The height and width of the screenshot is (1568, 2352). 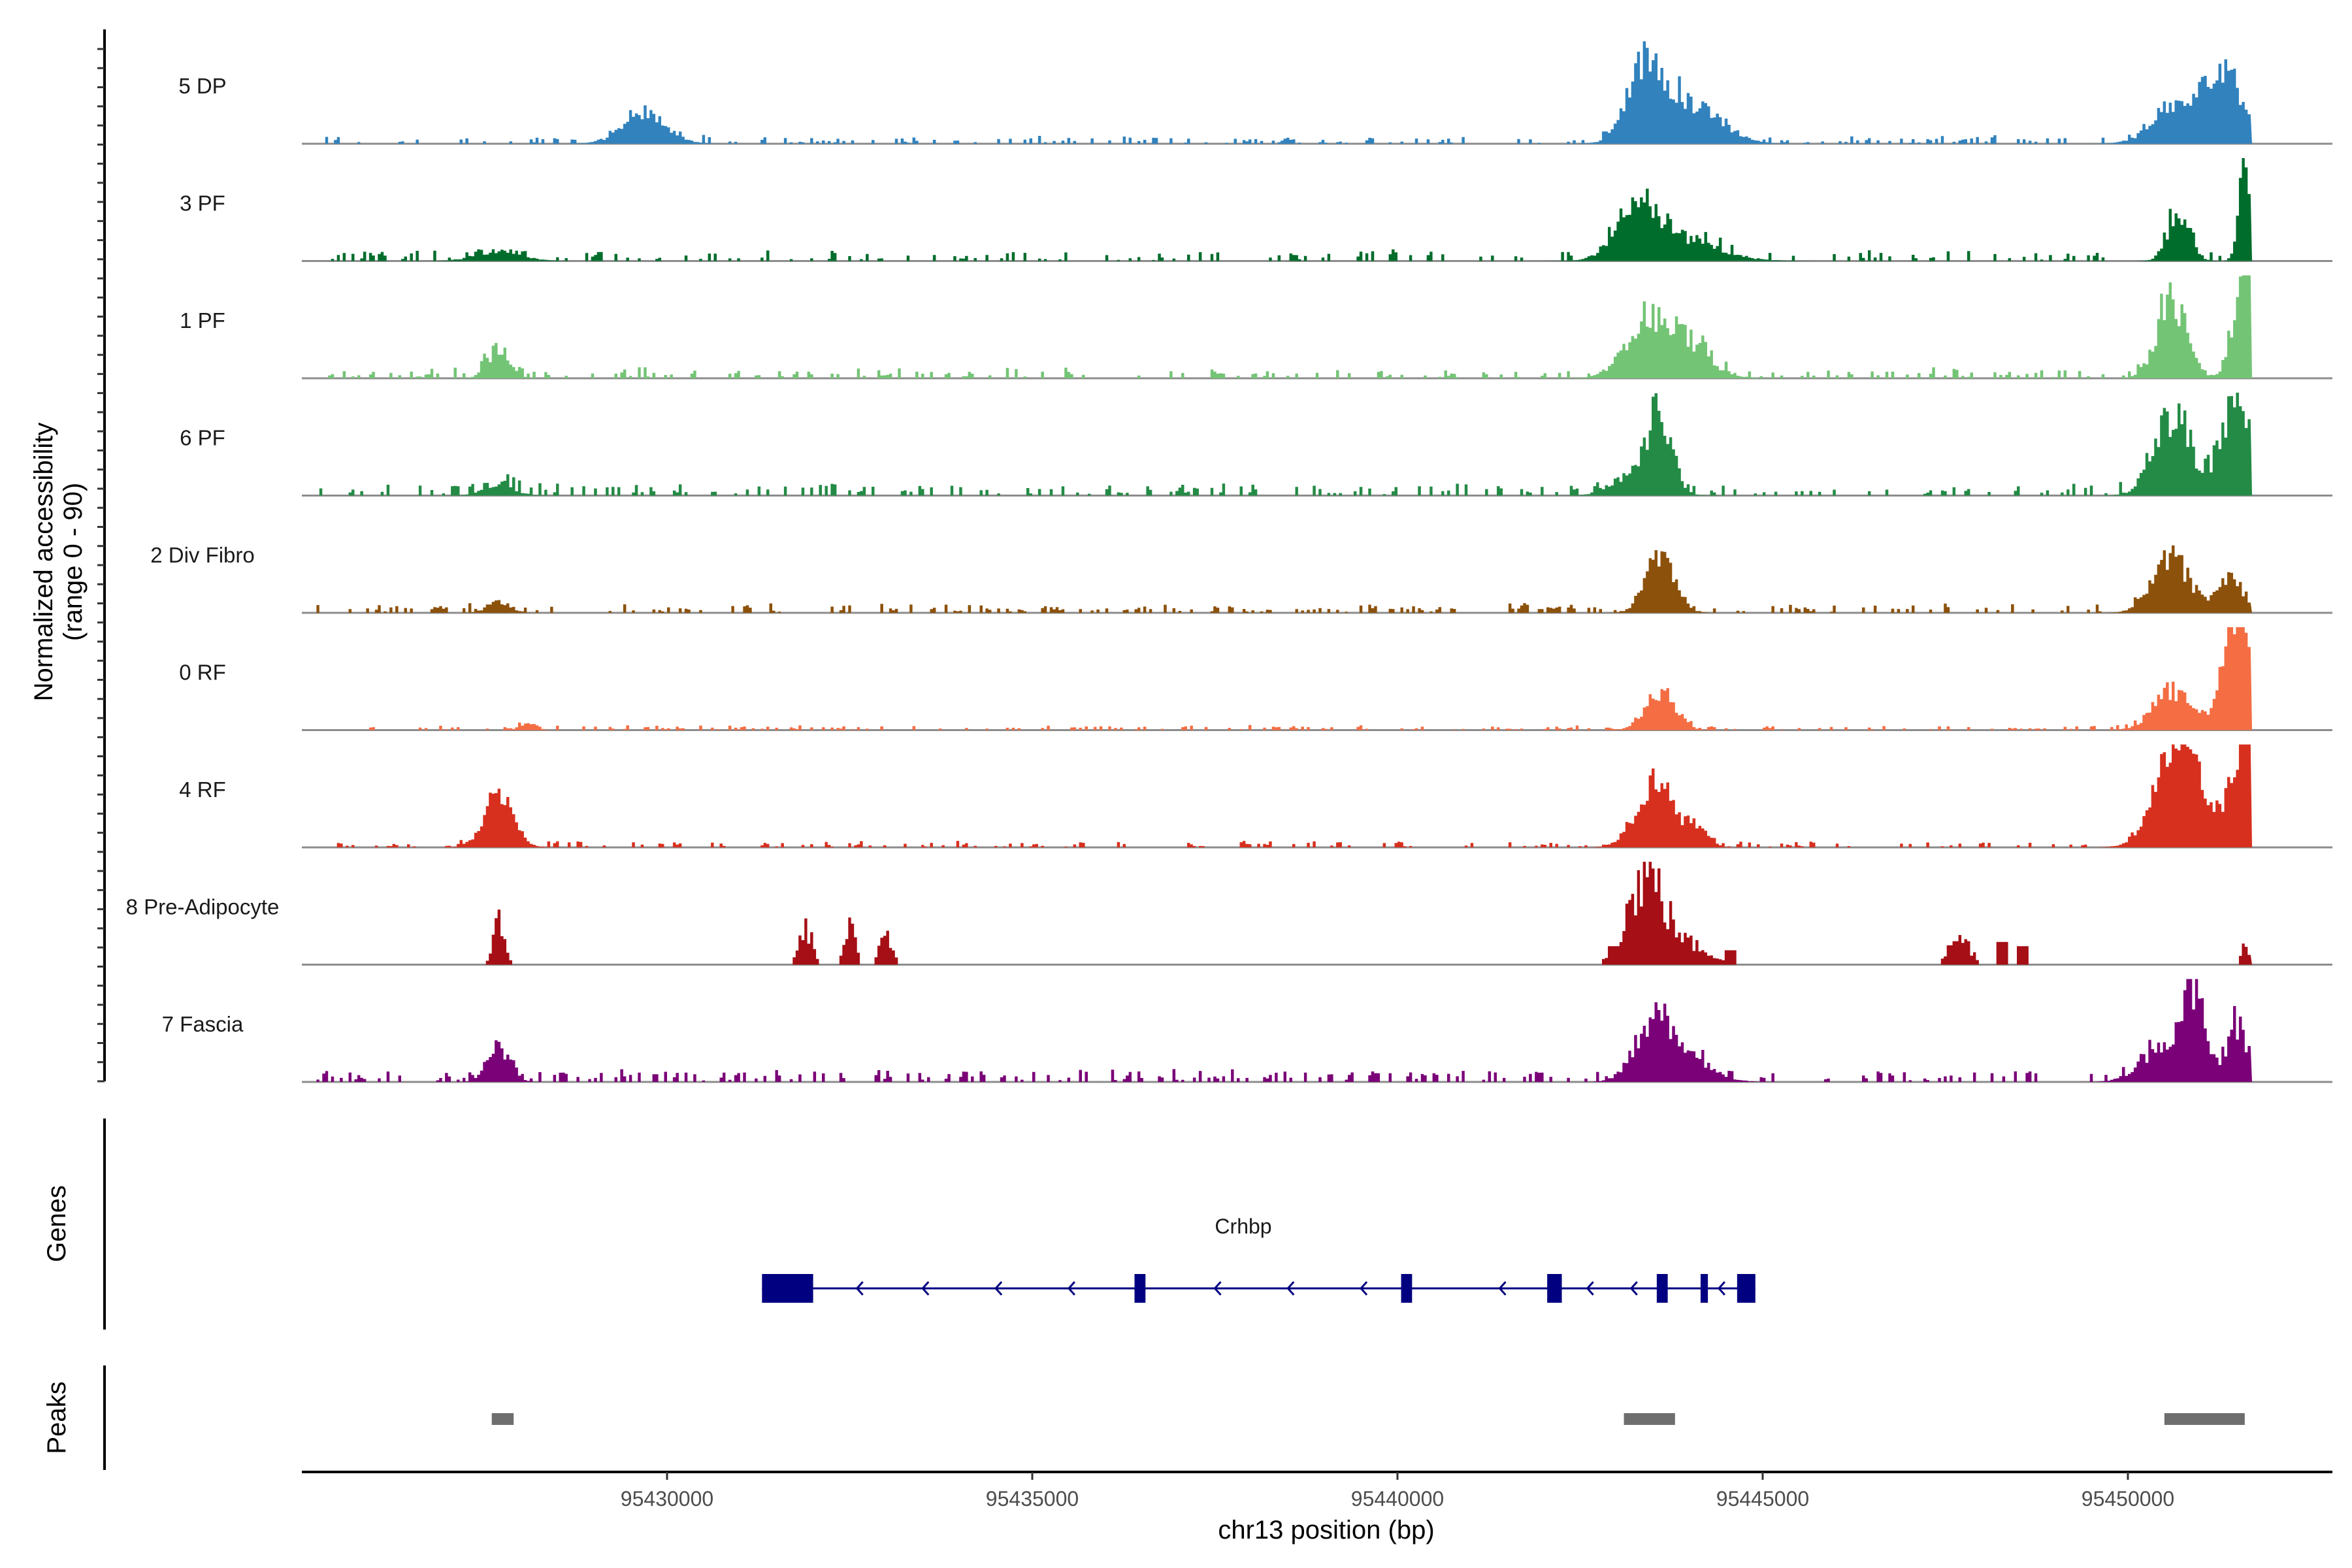 I want to click on track-0-rf: 0 RF, so click(x=1255, y=679).